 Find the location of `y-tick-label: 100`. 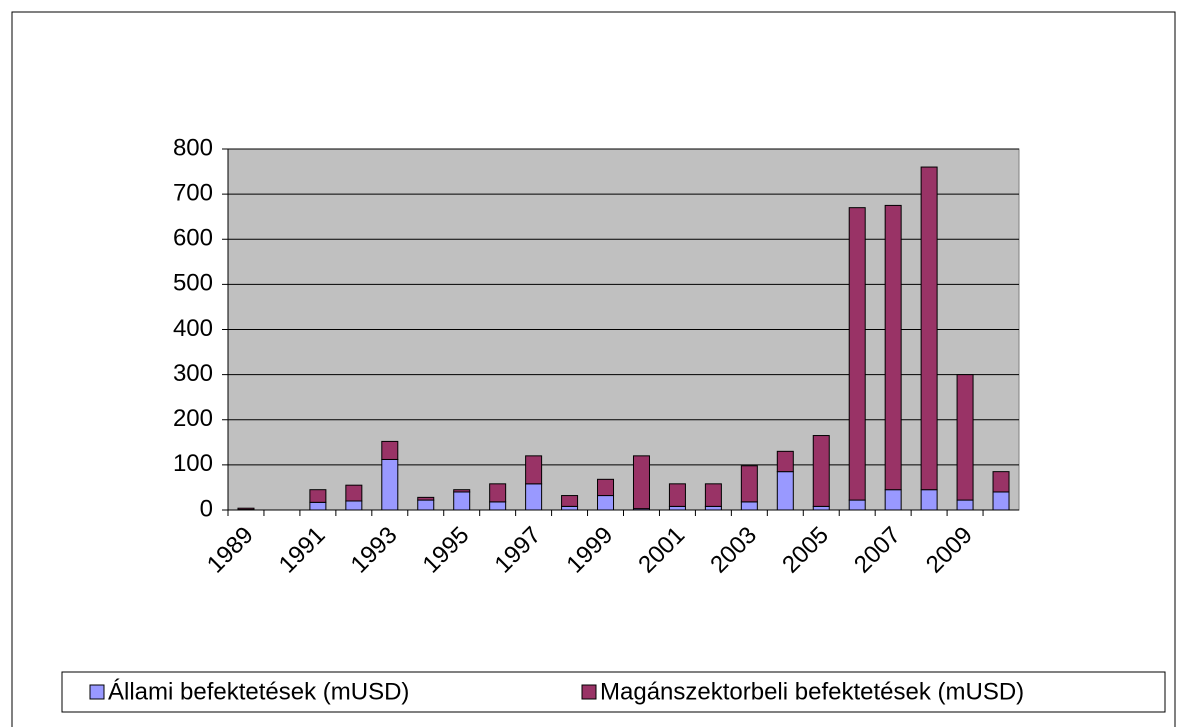

y-tick-label: 100 is located at coordinates (193, 463).